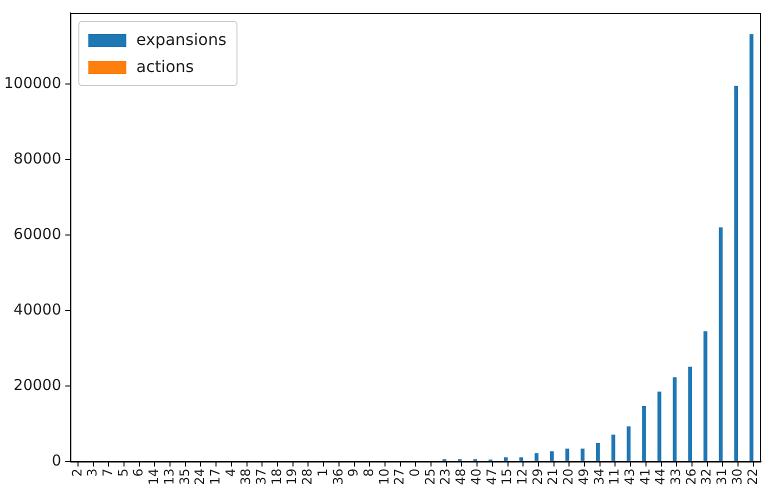  Describe the element at coordinates (292, 477) in the screenshot. I see `x-tick-label: 19` at that location.